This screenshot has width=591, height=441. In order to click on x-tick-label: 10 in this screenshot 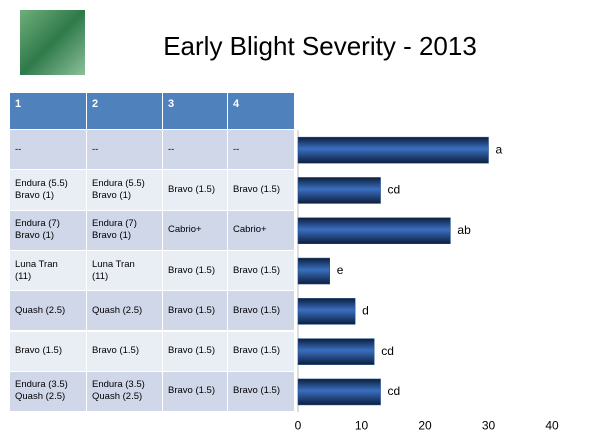, I will do `click(362, 425)`.